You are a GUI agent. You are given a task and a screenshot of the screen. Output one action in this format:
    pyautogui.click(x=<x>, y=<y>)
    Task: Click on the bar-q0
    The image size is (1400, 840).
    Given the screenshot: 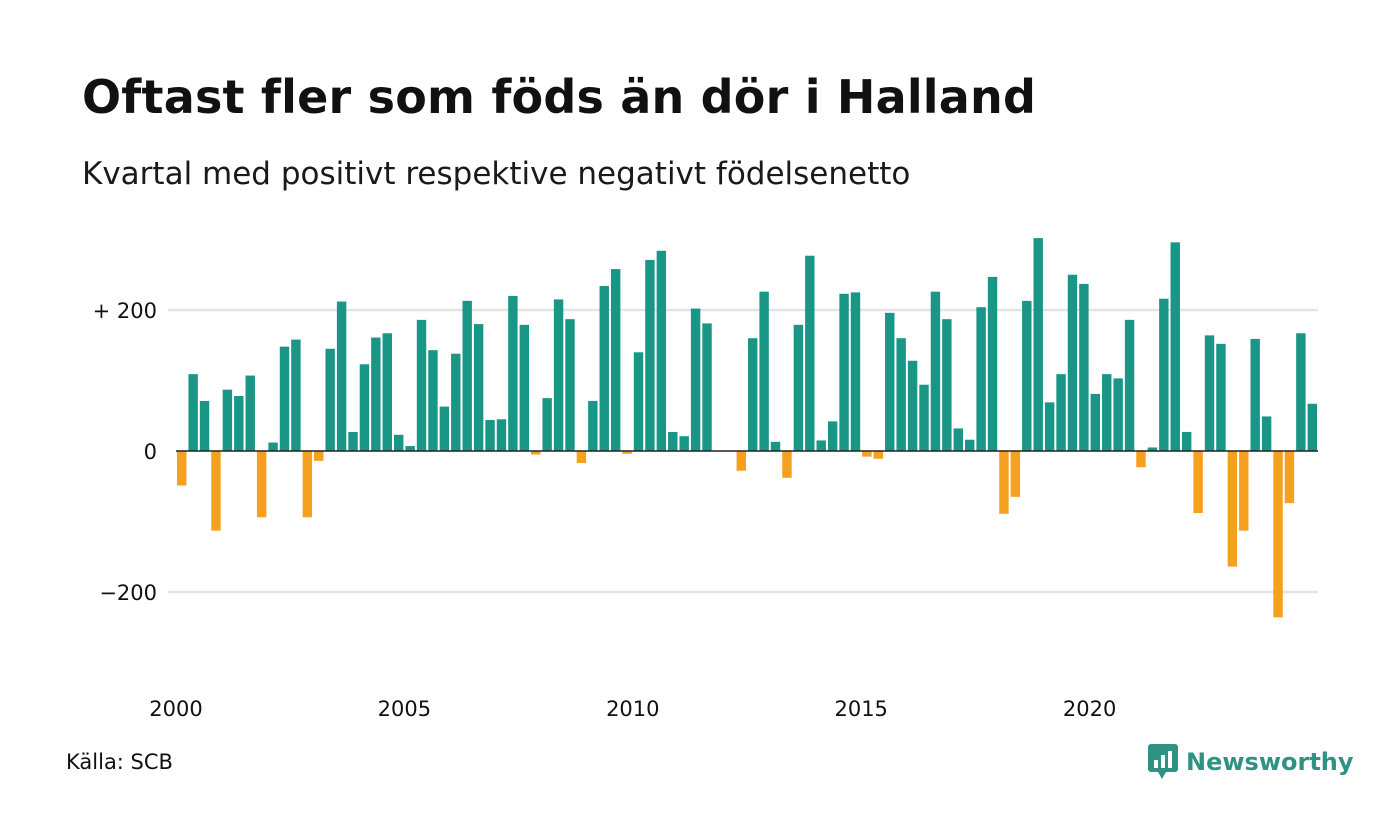 What is the action you would take?
    pyautogui.click(x=182, y=468)
    